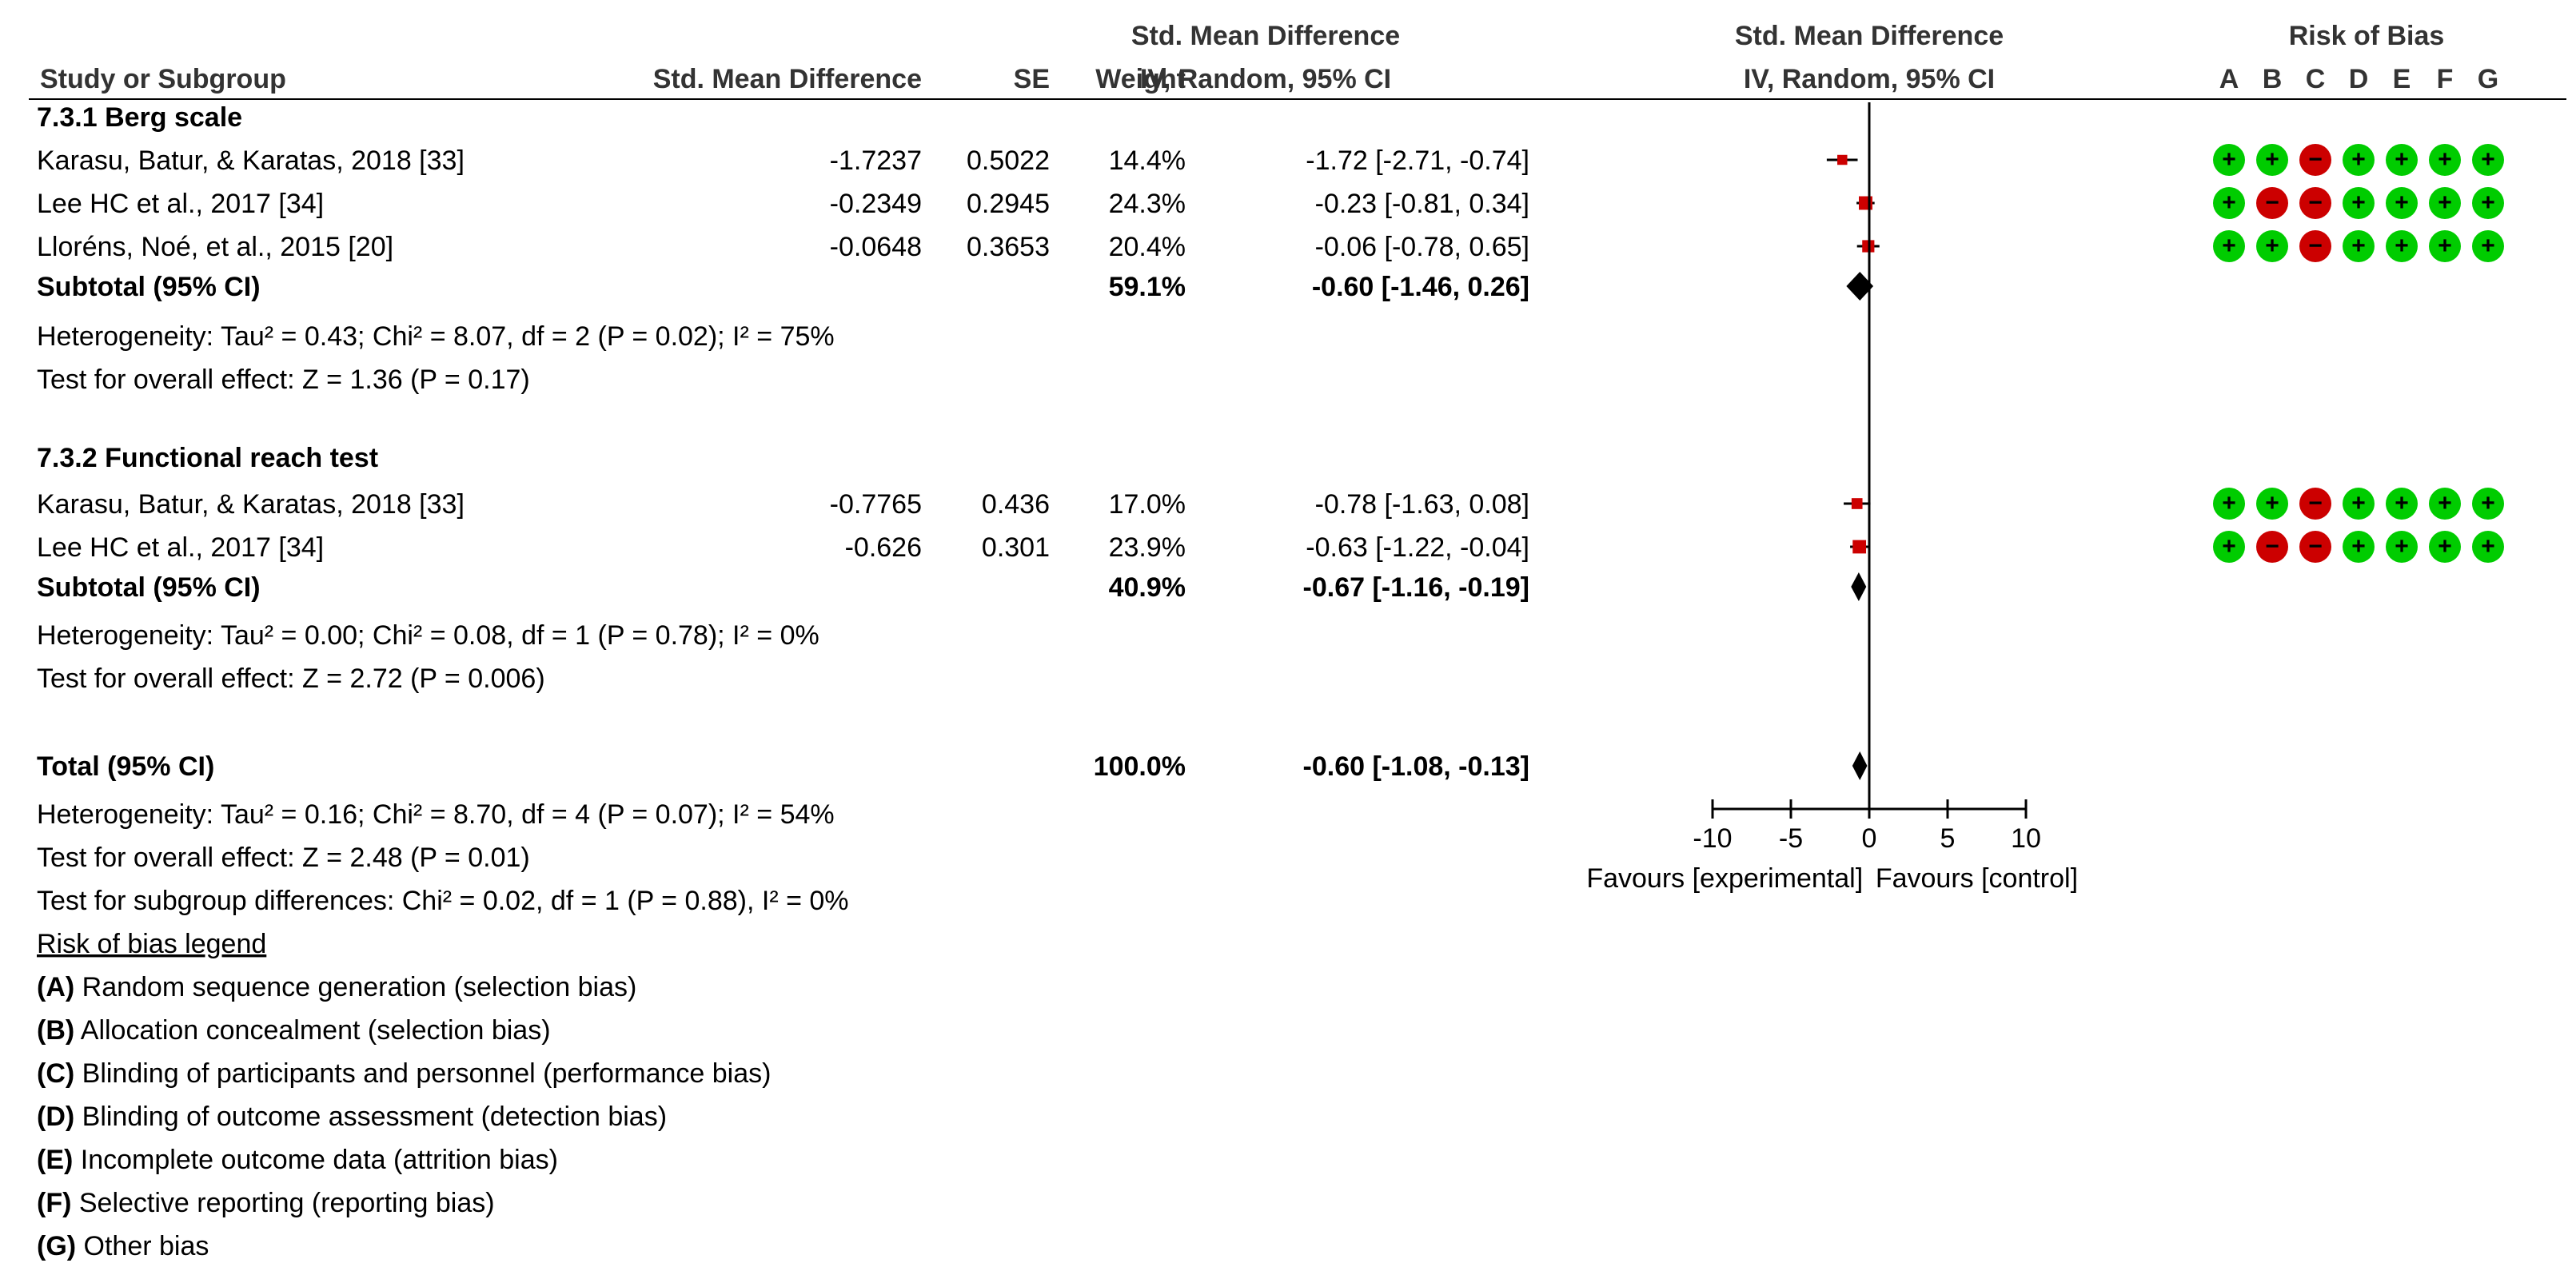 This screenshot has width=2576, height=1271. Describe the element at coordinates (54, 1203) in the screenshot. I see `legend-letter: (F)` at that location.